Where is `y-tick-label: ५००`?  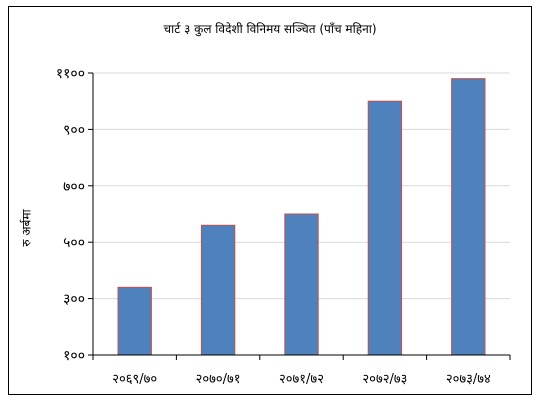 y-tick-label: ५०० is located at coordinates (74, 243).